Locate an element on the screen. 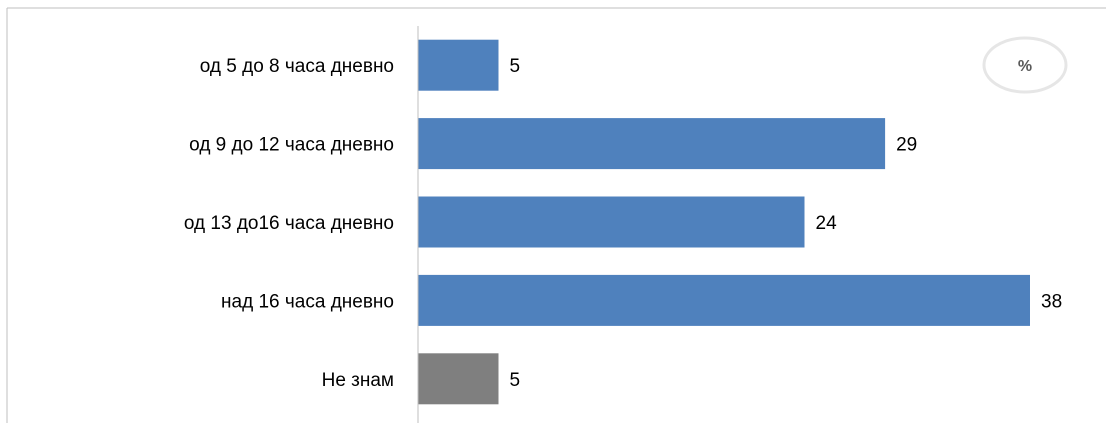 This screenshot has width=1106, height=428. value-label-0: 5 is located at coordinates (515, 66).